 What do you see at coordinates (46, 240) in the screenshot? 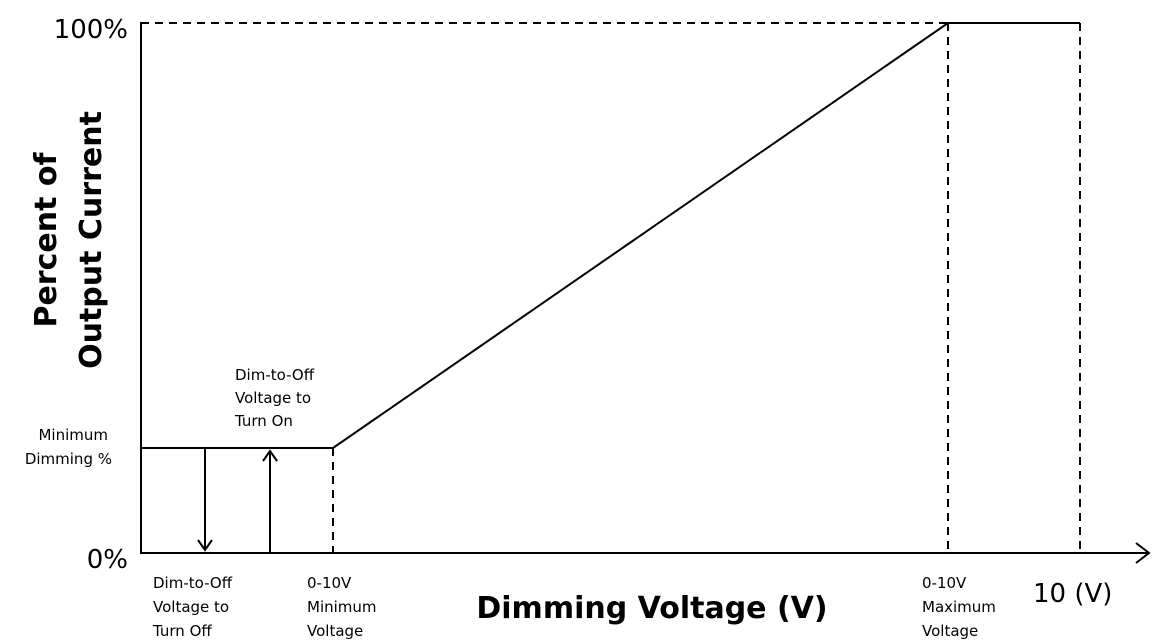
I see `y-axis-title: Percent of` at bounding box center [46, 240].